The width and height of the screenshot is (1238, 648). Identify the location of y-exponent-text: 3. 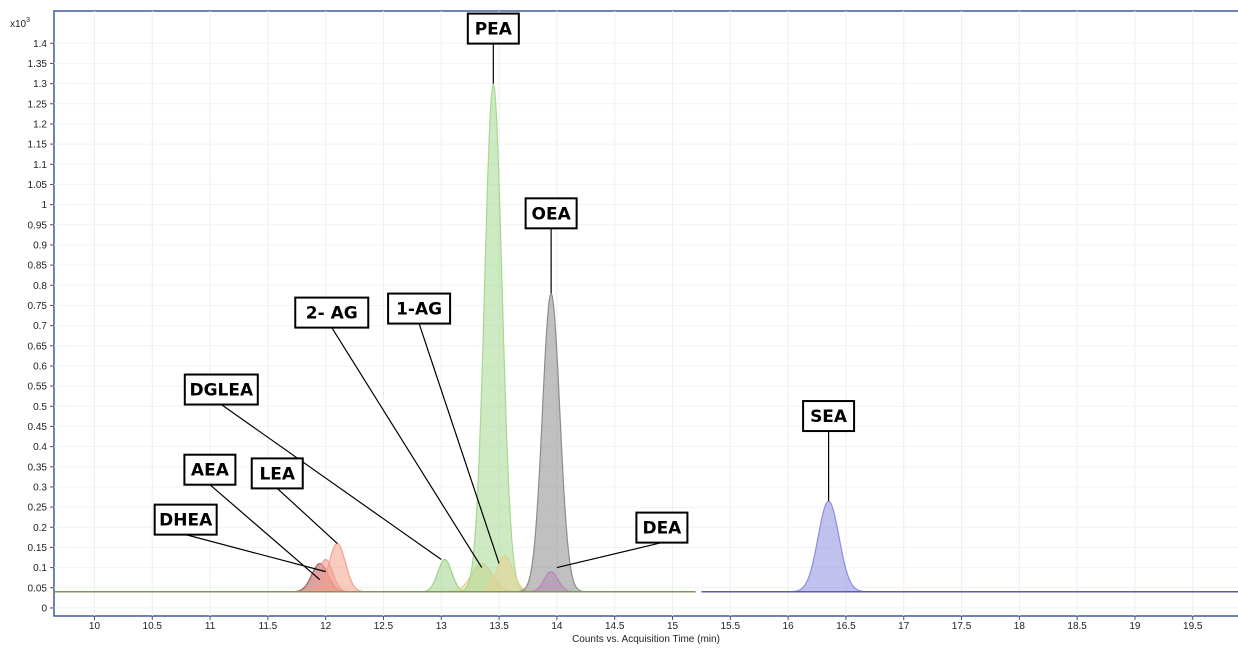
(28, 20).